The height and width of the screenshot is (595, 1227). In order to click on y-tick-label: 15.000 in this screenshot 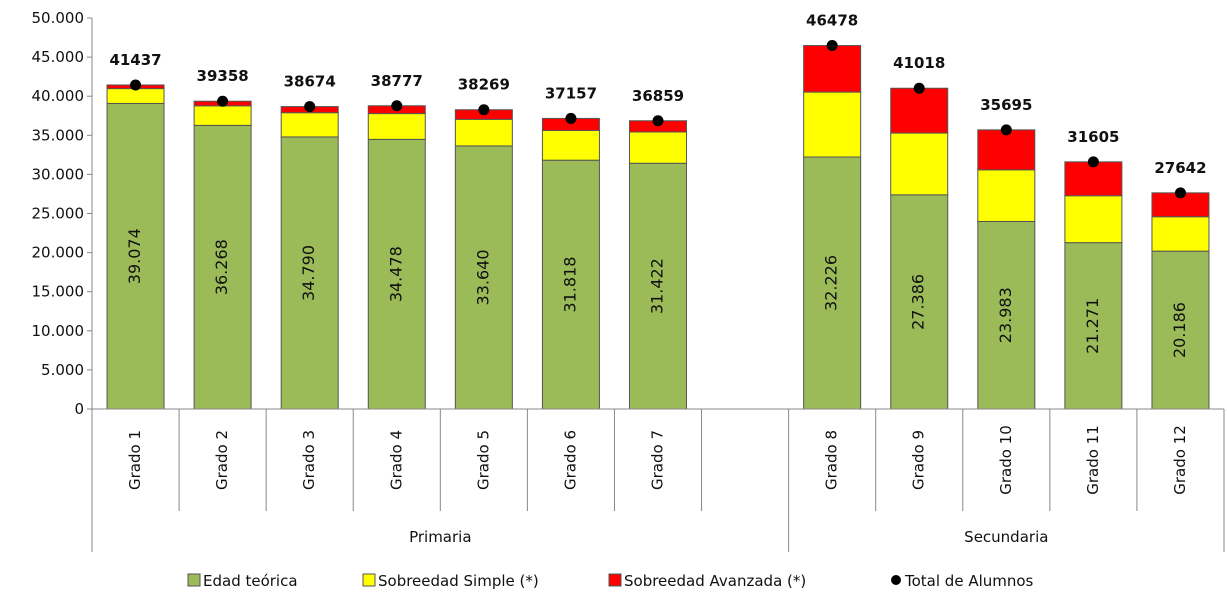, I will do `click(58, 292)`.